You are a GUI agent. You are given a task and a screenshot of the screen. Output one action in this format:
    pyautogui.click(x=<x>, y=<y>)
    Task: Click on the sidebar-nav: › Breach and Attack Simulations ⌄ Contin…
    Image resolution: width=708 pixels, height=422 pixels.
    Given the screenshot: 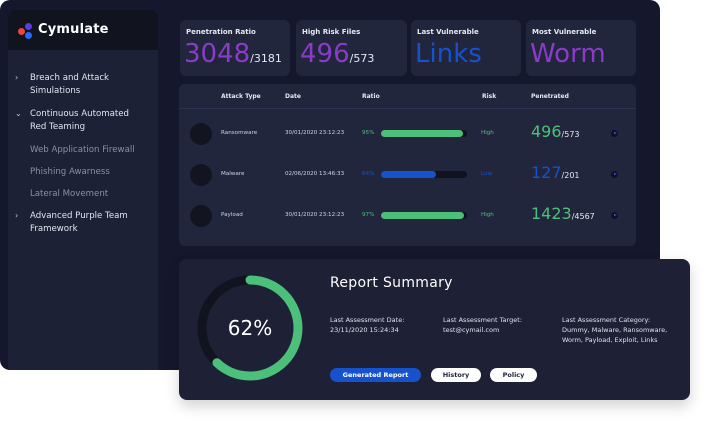 What is the action you would take?
    pyautogui.click(x=83, y=148)
    